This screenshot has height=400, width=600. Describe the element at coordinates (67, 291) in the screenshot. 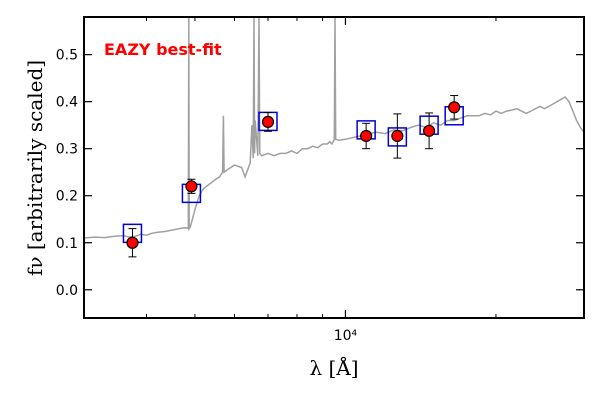

I see `y-tick-label: 0.0` at that location.